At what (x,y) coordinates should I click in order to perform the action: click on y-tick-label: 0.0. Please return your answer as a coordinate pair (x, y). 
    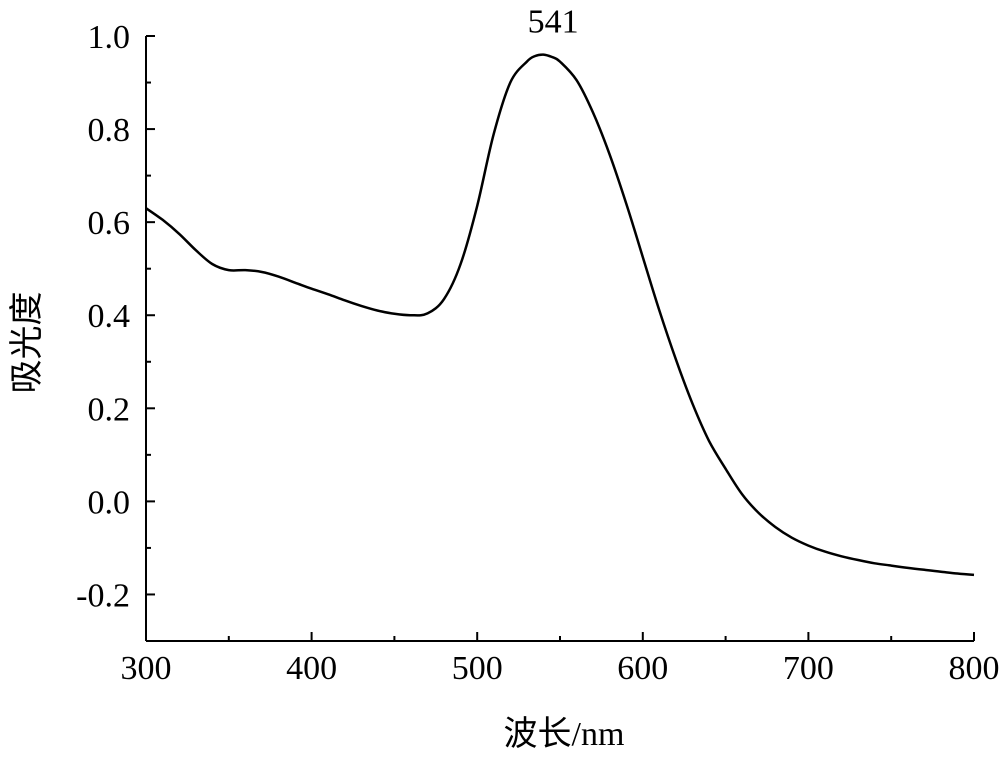
    Looking at the image, I should click on (109, 502).